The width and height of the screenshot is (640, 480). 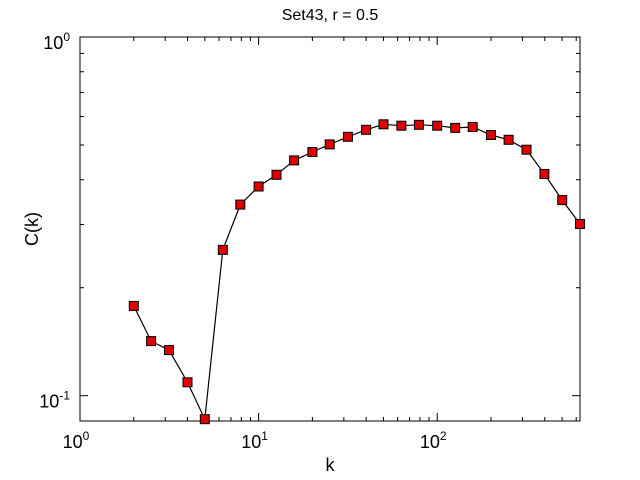 What do you see at coordinates (76, 440) in the screenshot?
I see `x-tick-label: 10⁰` at bounding box center [76, 440].